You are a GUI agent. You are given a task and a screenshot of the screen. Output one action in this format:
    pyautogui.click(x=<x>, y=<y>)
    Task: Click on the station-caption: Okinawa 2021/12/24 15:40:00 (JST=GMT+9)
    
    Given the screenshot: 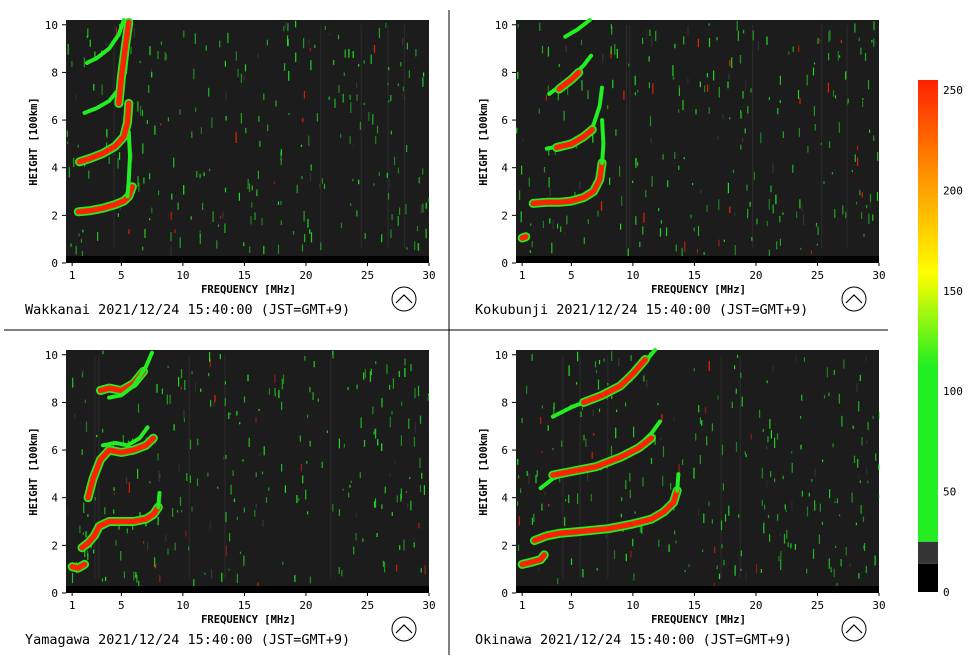 What is the action you would take?
    pyautogui.click(x=633, y=640)
    